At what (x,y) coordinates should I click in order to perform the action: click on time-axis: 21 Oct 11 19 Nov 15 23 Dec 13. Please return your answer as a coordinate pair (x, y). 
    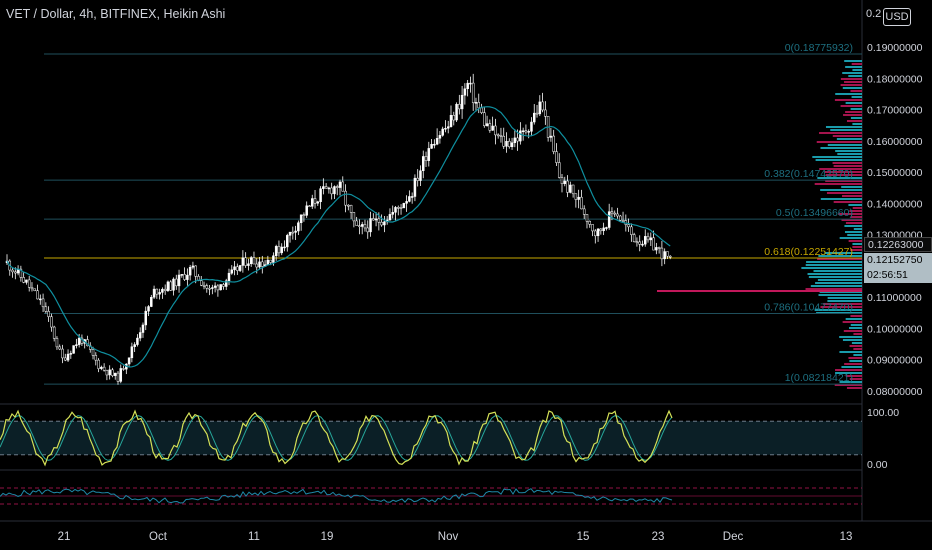
    Looking at the image, I should click on (455, 537).